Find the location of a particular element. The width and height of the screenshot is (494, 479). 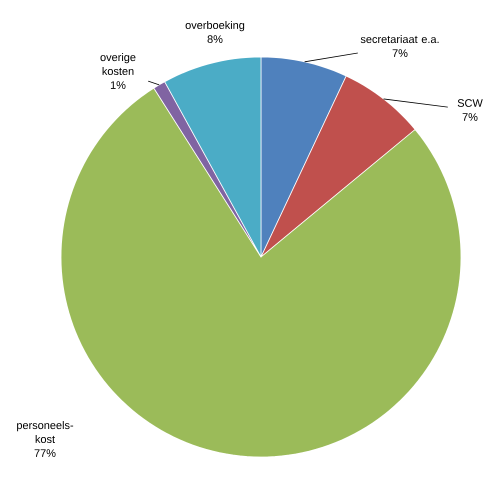

slice-label: overboeking is located at coordinates (215, 26).